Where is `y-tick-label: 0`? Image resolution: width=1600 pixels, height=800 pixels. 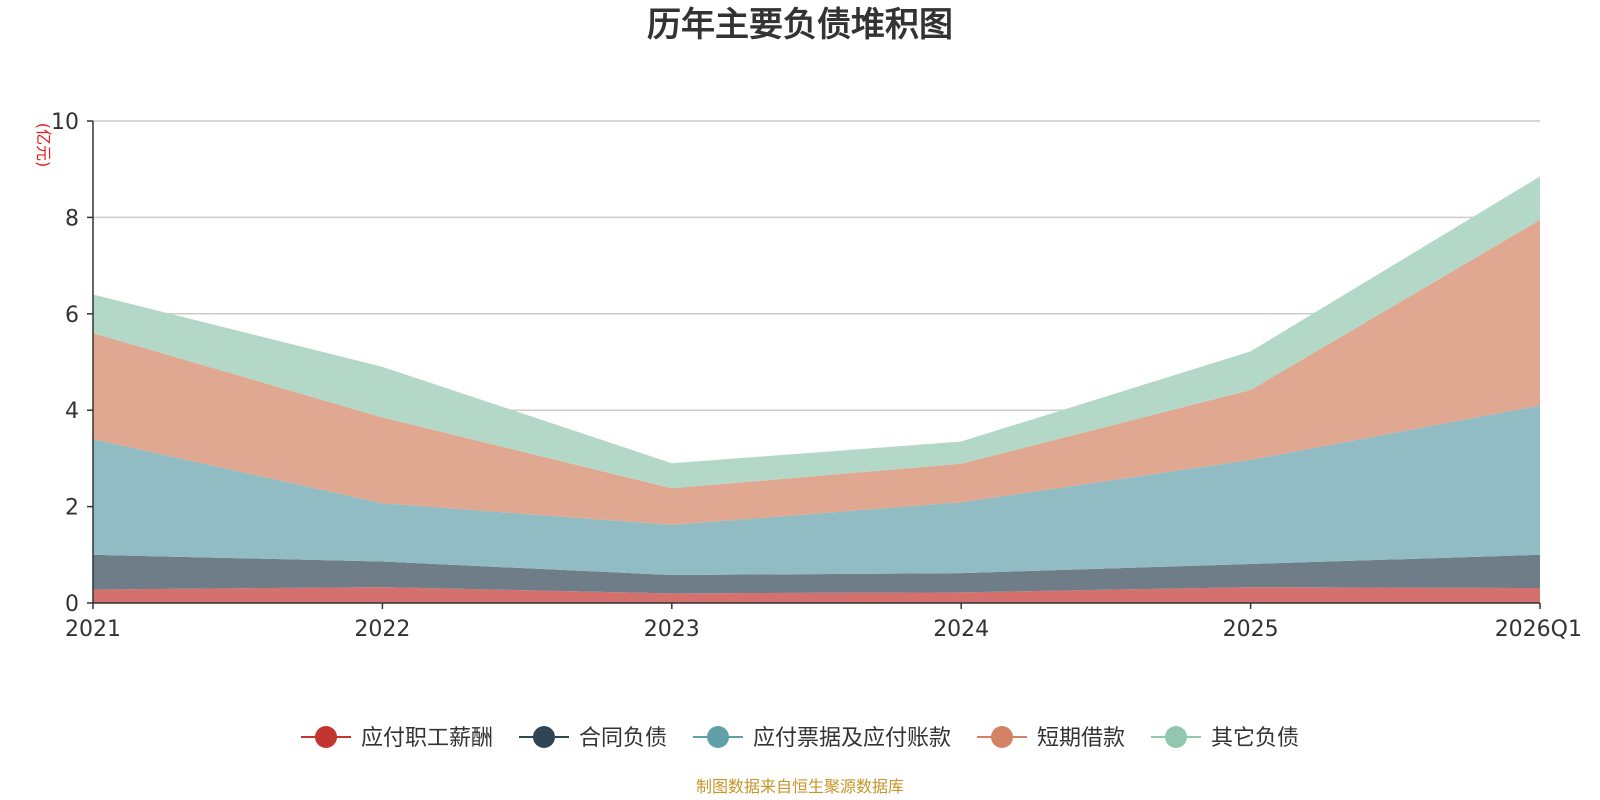
y-tick-label: 0 is located at coordinates (72, 604).